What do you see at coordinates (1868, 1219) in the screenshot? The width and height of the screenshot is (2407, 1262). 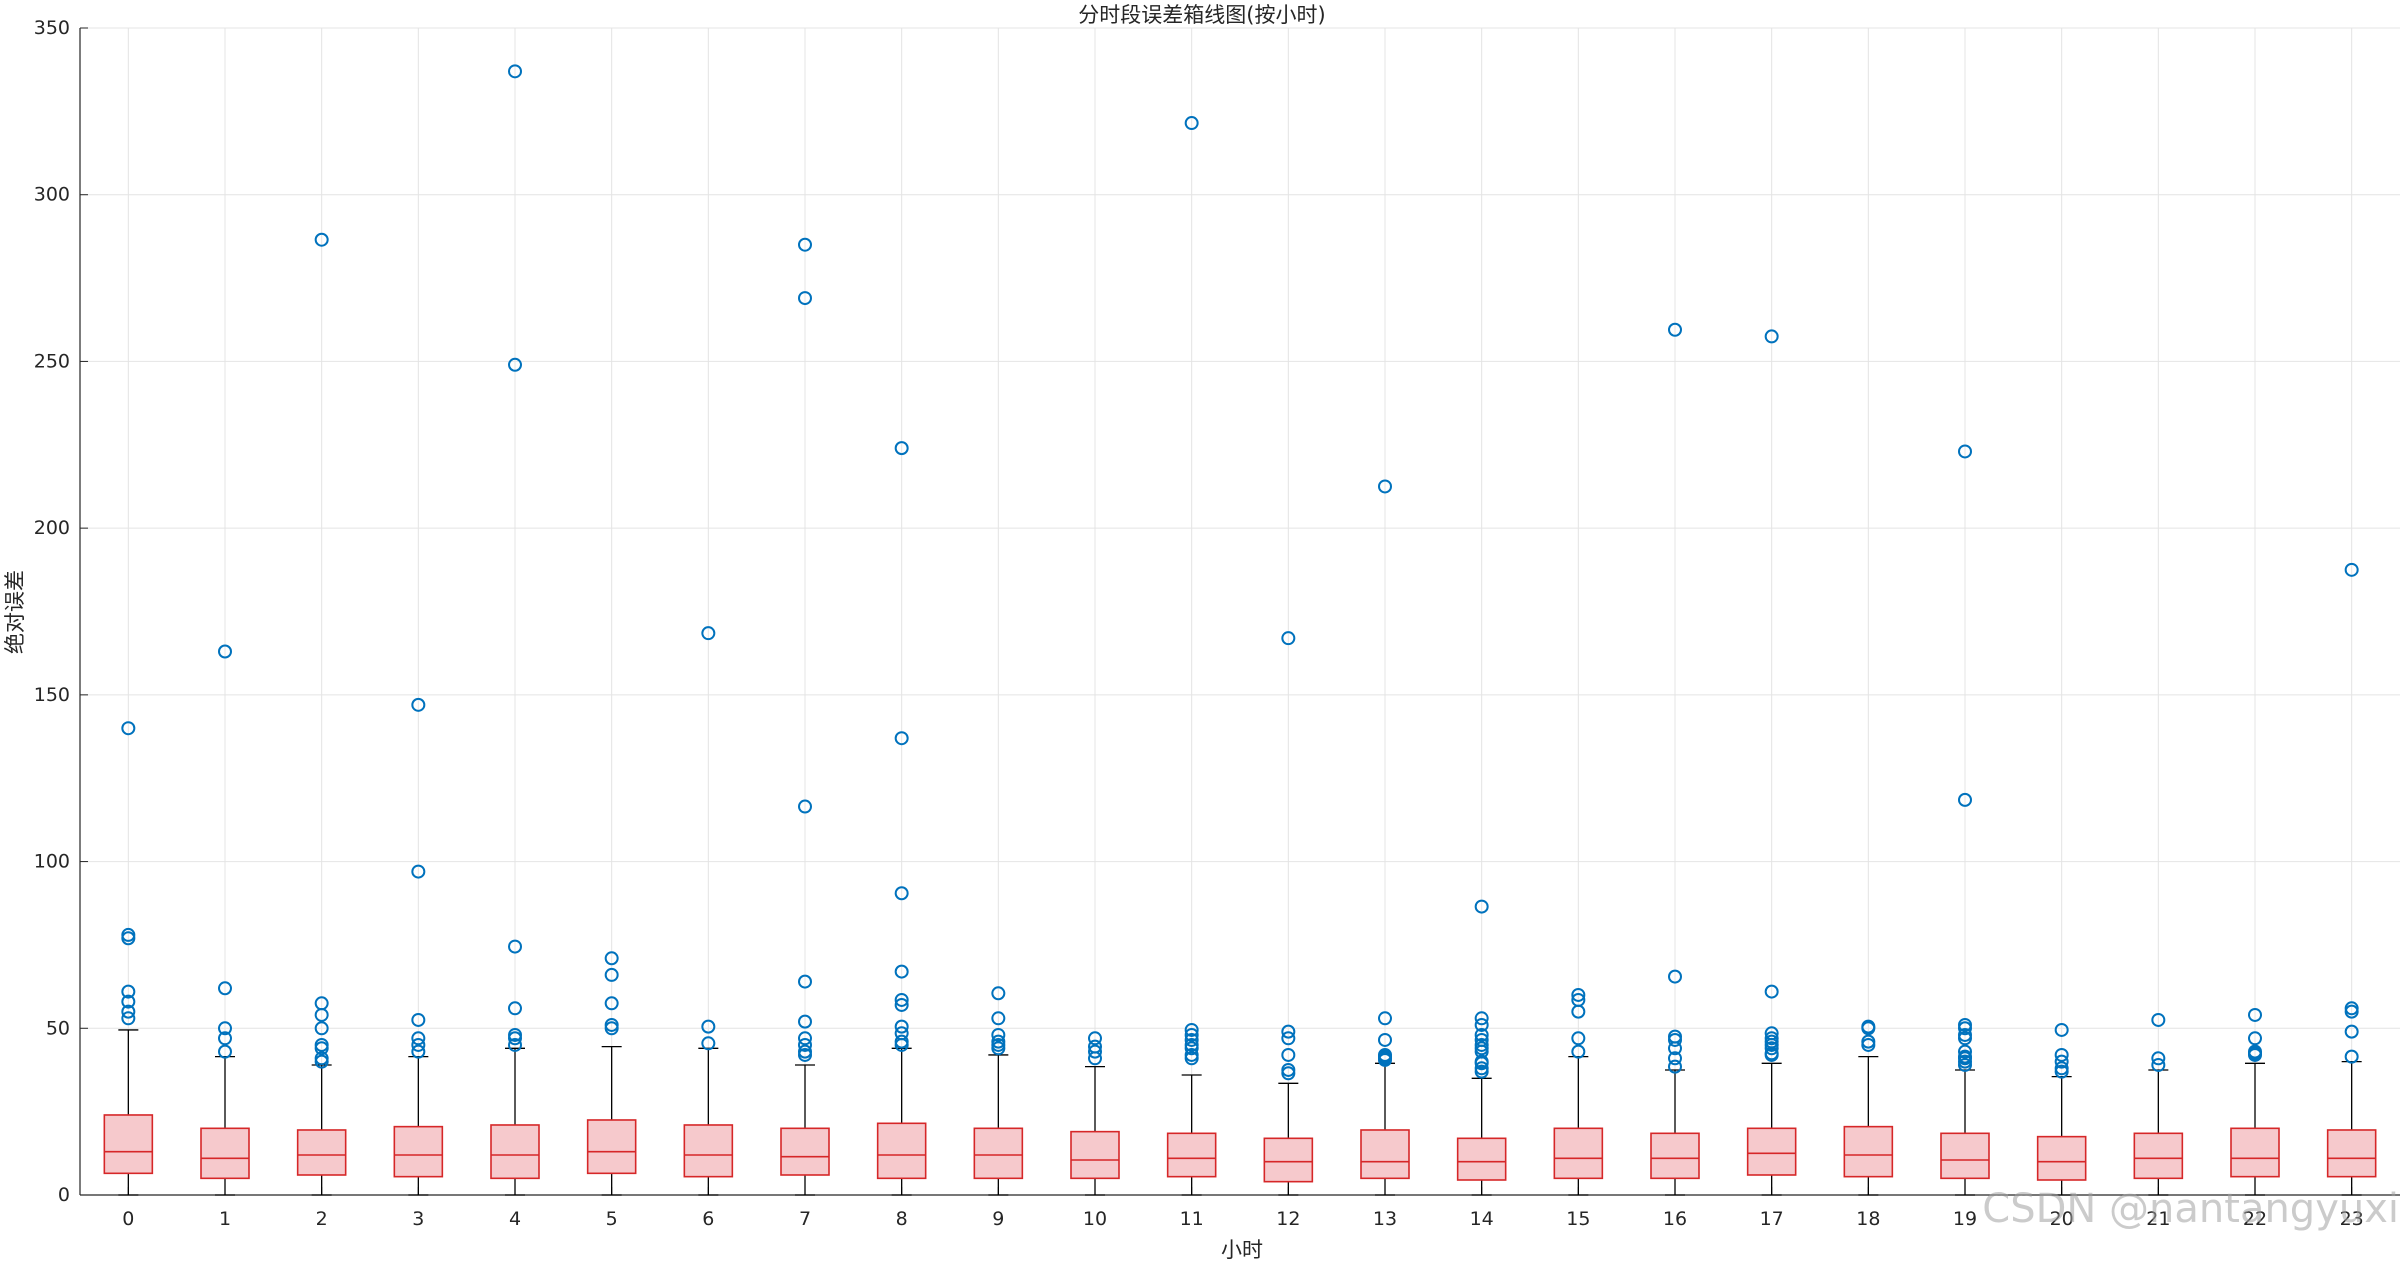 I see `x-tick-label: 18` at bounding box center [1868, 1219].